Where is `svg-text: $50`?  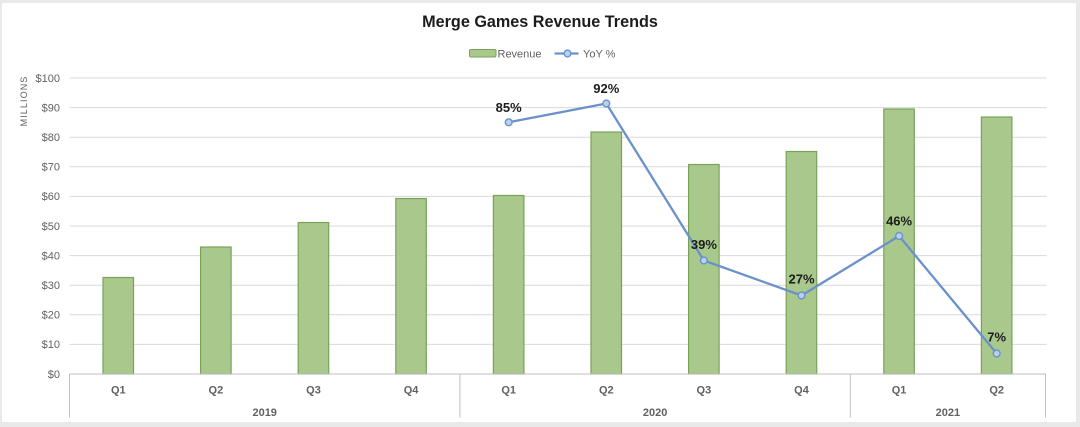
svg-text: $50 is located at coordinates (51, 227).